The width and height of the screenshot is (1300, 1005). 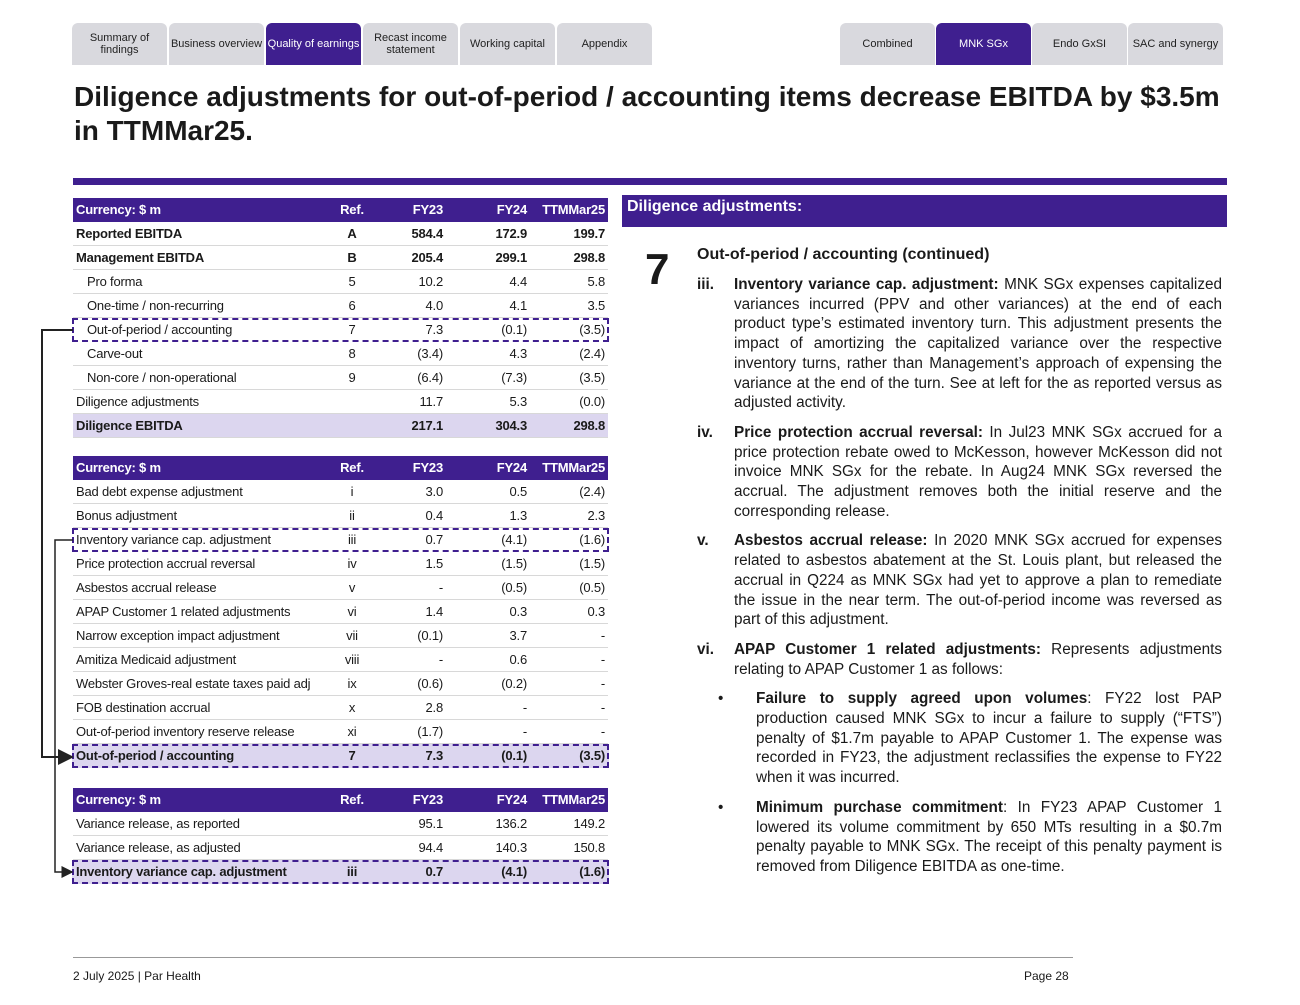 What do you see at coordinates (427, 425) in the screenshot?
I see `table-cell: 217.1` at bounding box center [427, 425].